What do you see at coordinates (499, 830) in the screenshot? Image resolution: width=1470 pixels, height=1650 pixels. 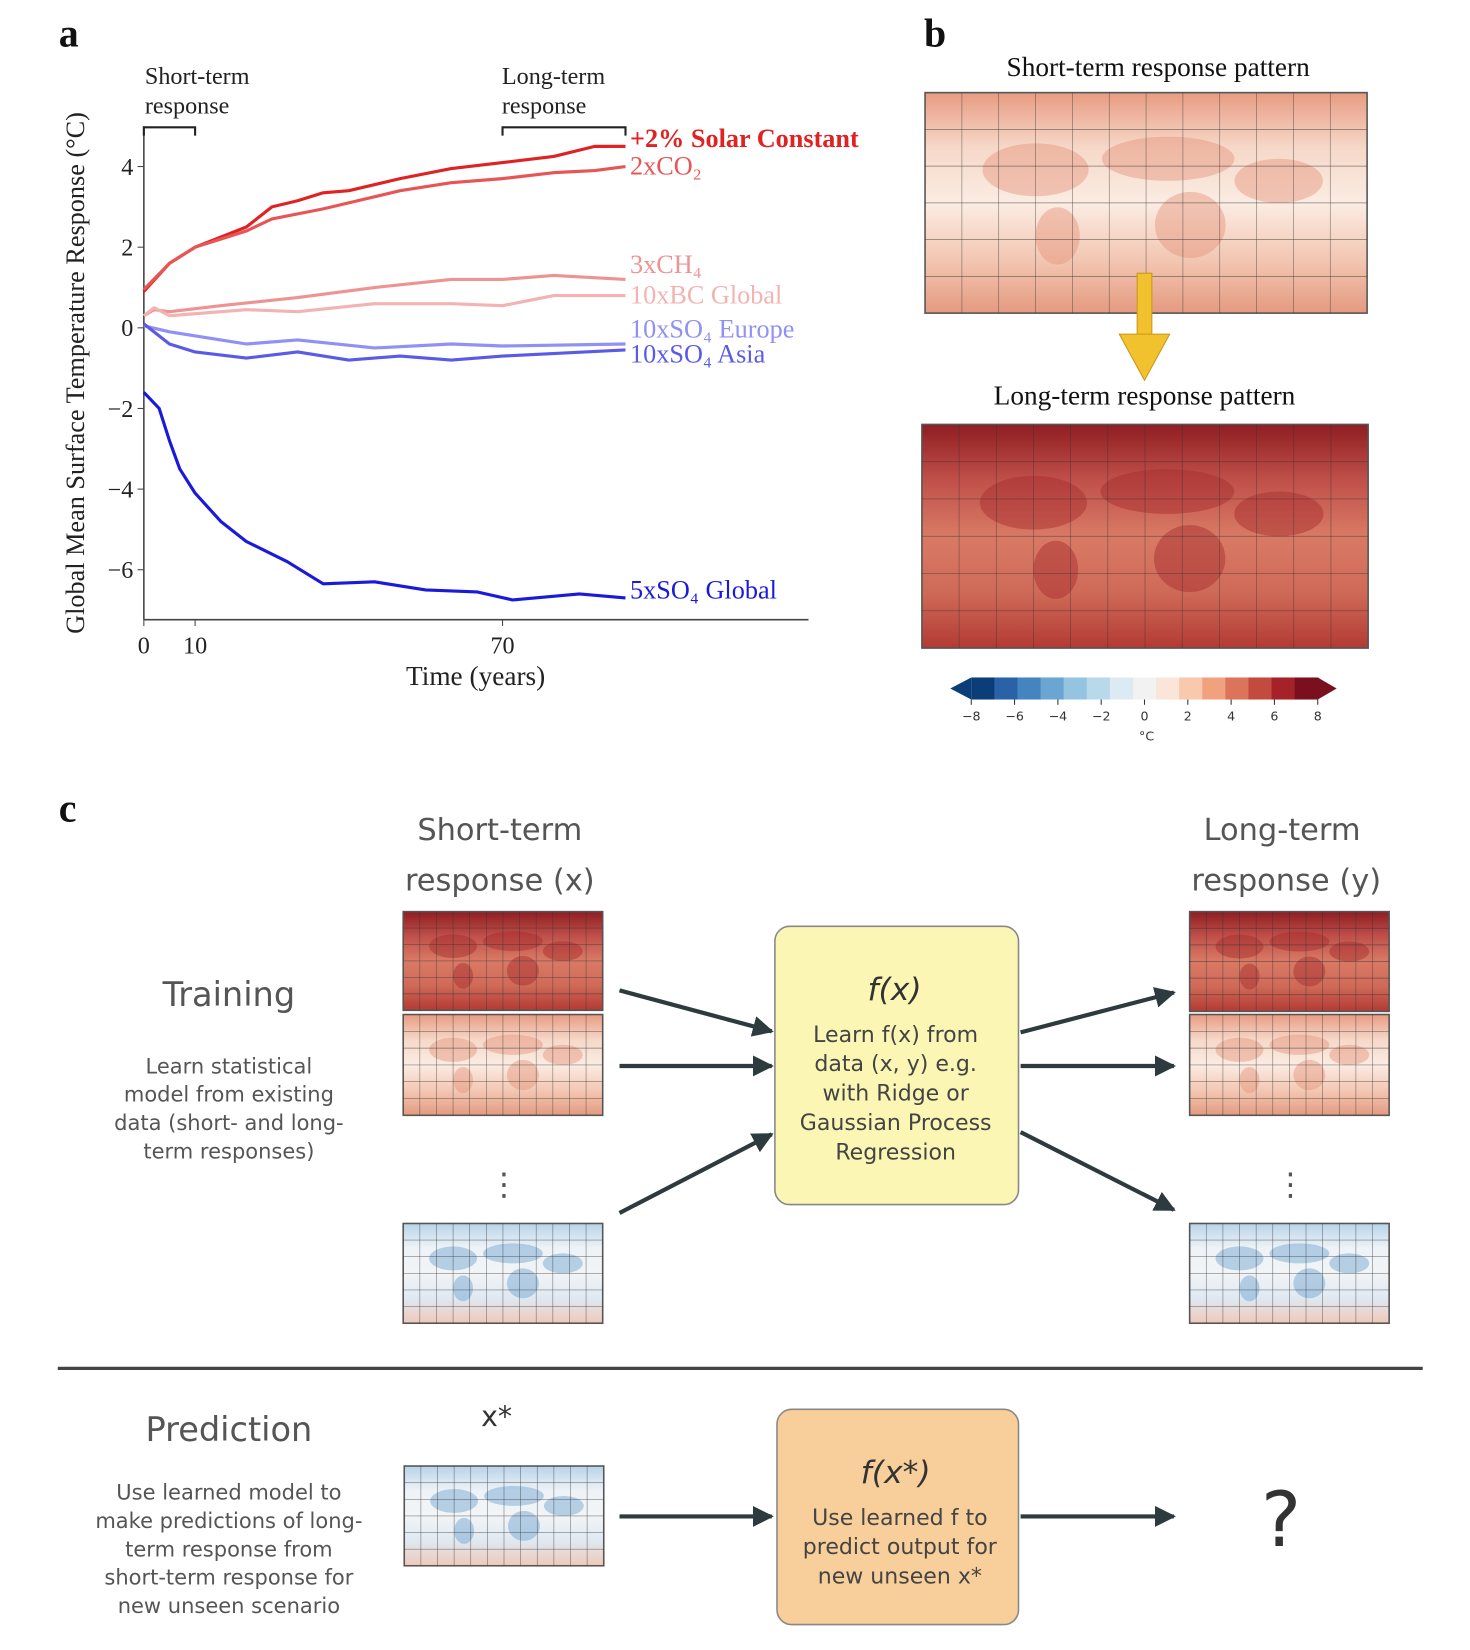 I see `short-term-heading-line1: Short-term` at bounding box center [499, 830].